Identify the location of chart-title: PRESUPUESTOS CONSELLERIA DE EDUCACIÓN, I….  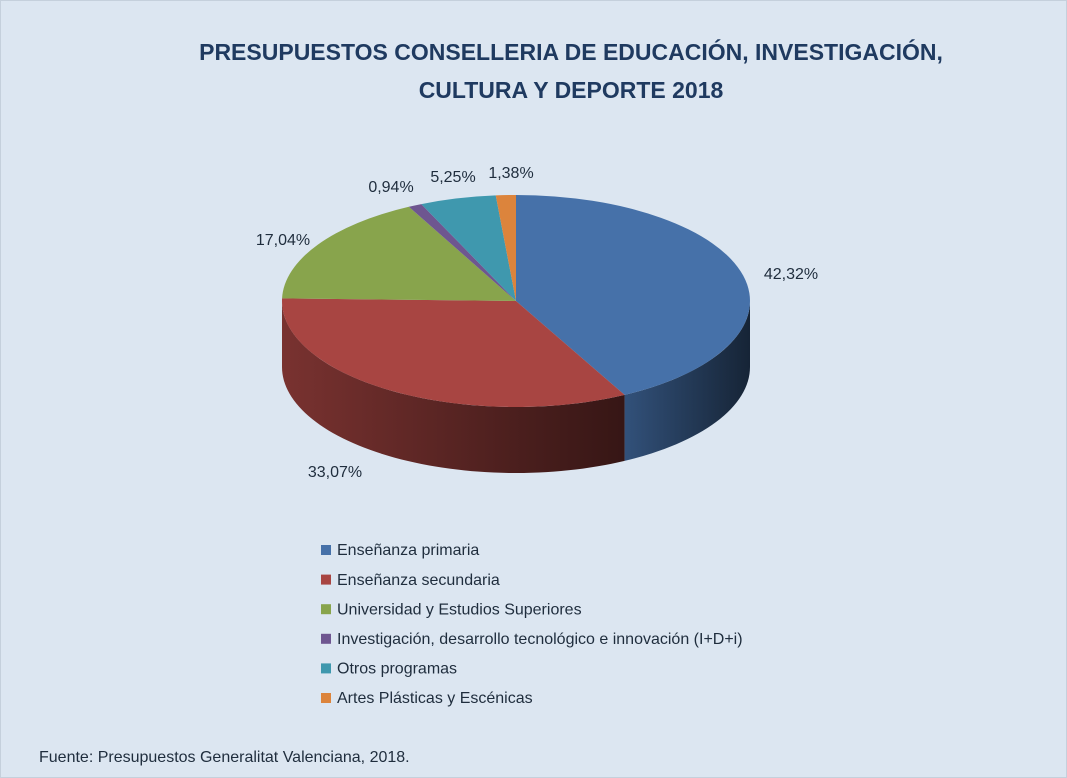
(571, 71).